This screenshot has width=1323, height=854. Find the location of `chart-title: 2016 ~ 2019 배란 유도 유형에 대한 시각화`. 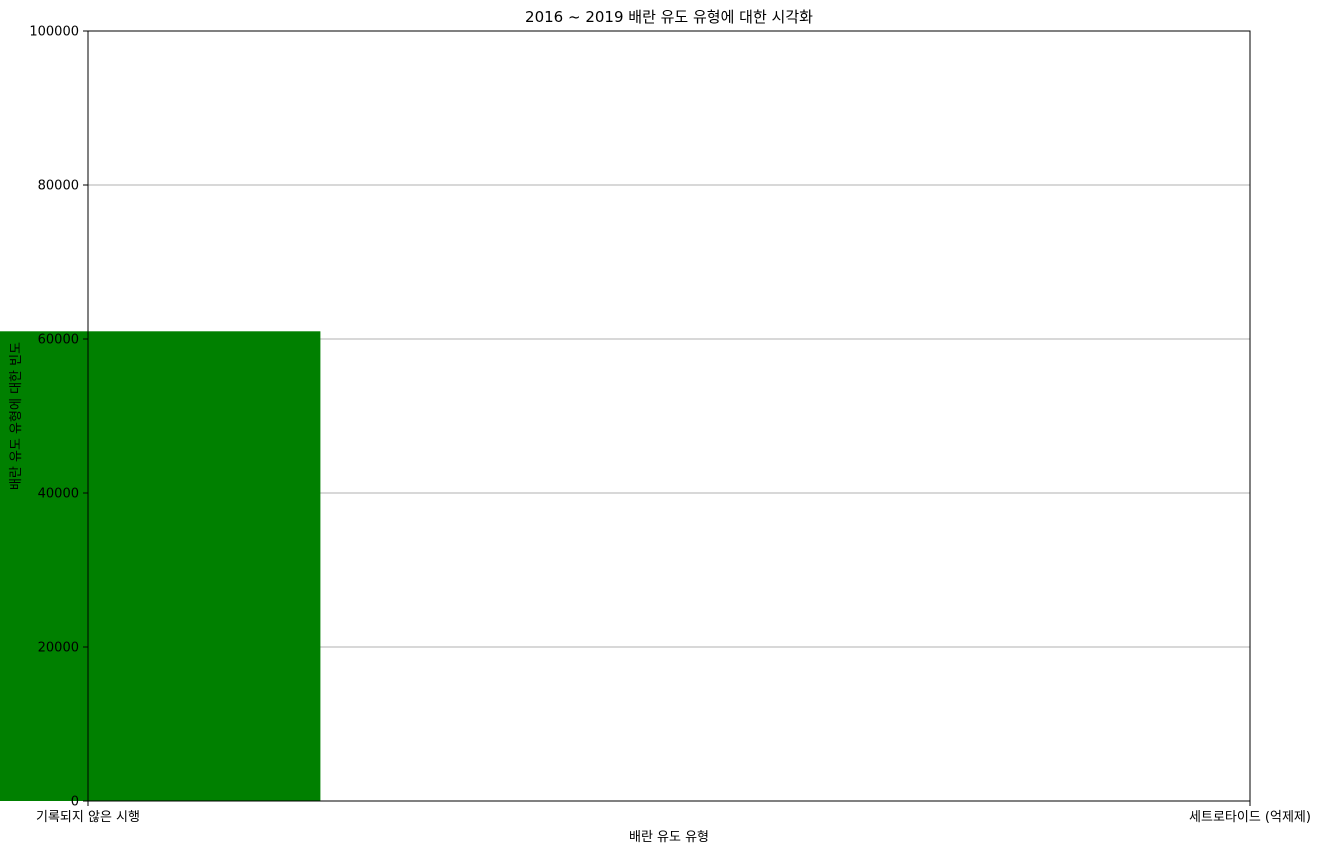

chart-title: 2016 ~ 2019 배란 유도 유형에 대한 시각화 is located at coordinates (669, 17).